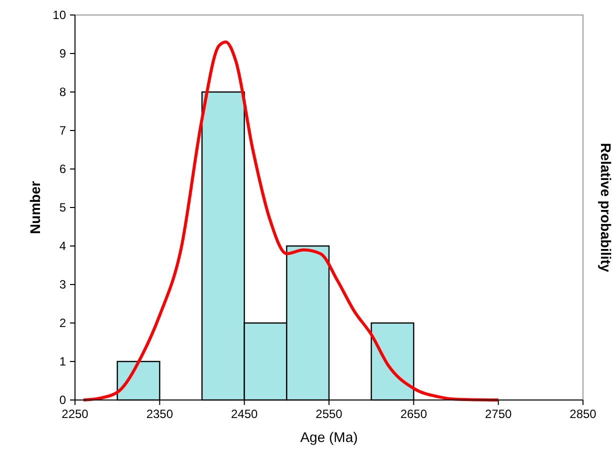 The width and height of the screenshot is (613, 450). I want to click on y-tick-label: 10, so click(59, 15).